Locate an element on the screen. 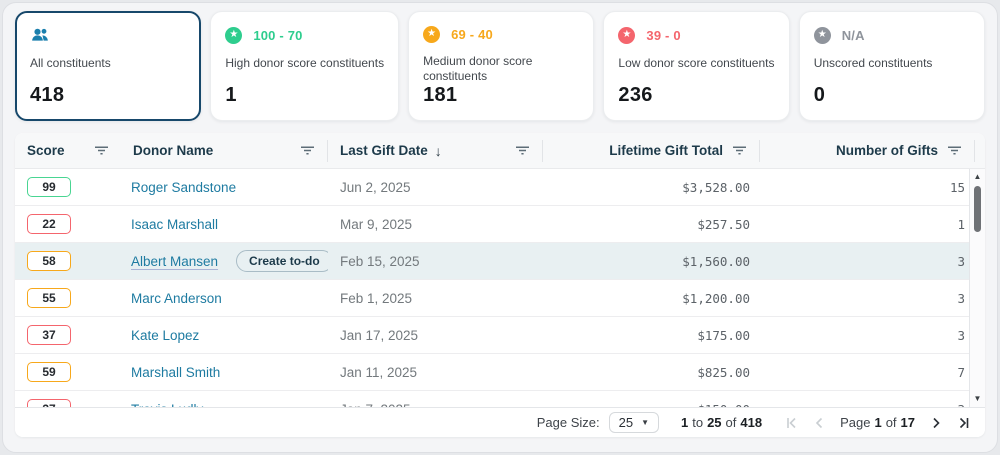 The height and width of the screenshot is (455, 1000). table-row: 37 Kate Lopez Jan 17, 2025 $175.00 3 is located at coordinates (500, 335).